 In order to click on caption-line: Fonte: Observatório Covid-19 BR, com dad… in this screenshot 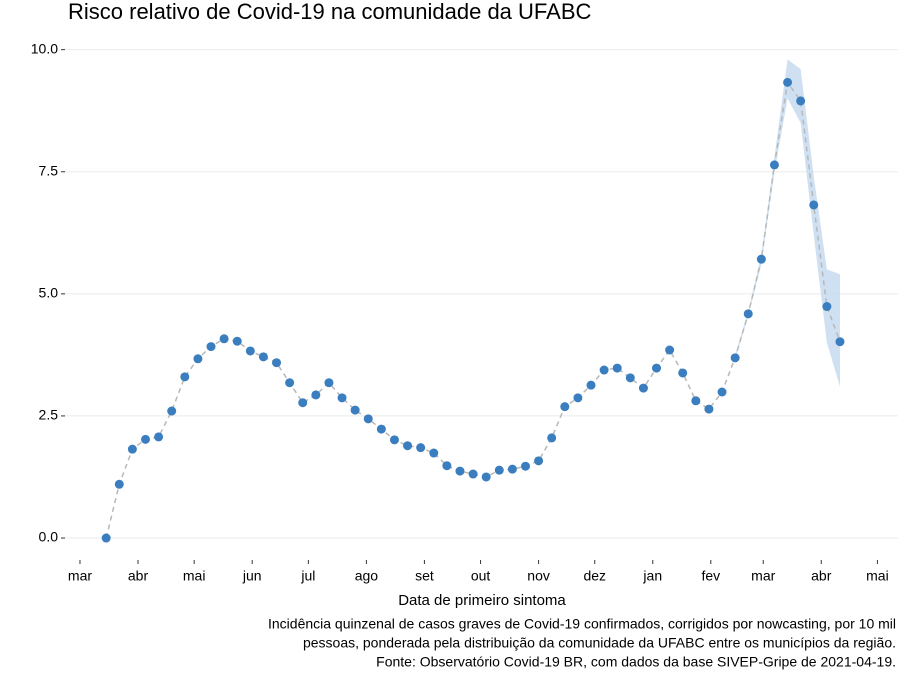, I will do `click(636, 662)`.